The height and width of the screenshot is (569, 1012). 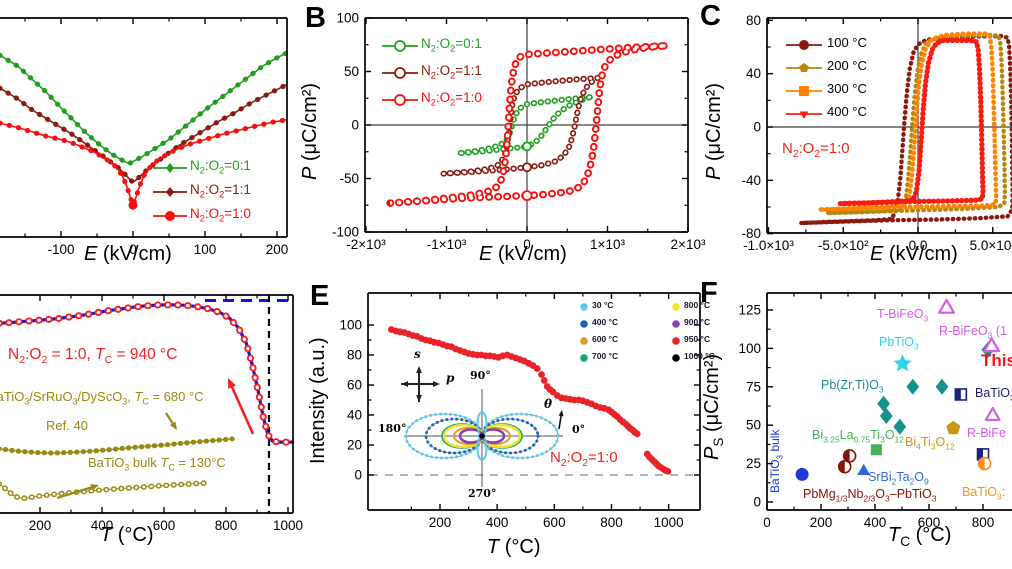 I want to click on tick-label: -5.0×10², so click(x=843, y=245).